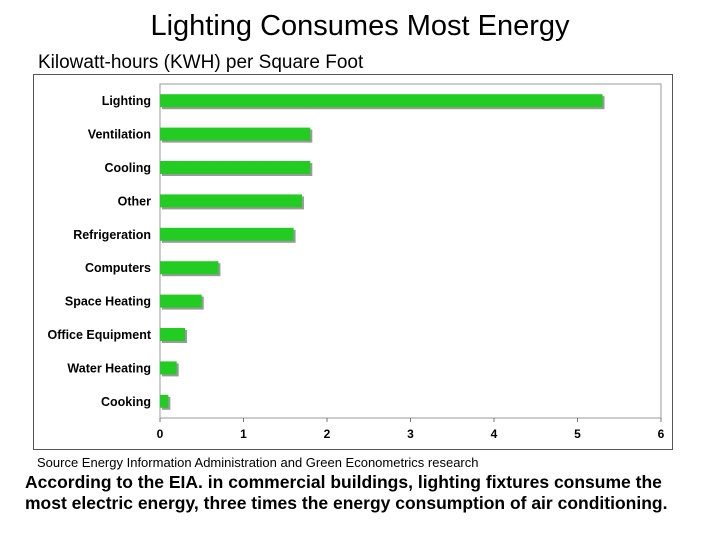  Describe the element at coordinates (235, 134) in the screenshot. I see `bar-ventilation` at that location.